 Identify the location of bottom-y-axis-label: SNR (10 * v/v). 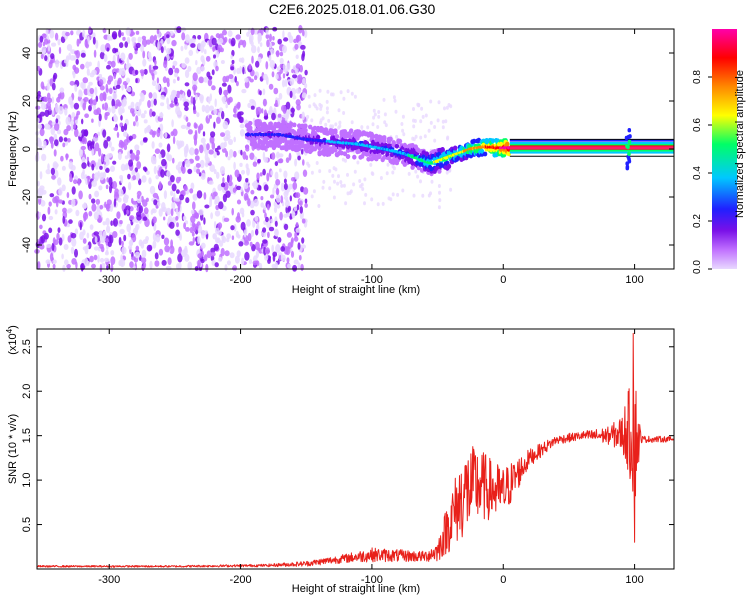
(13, 449).